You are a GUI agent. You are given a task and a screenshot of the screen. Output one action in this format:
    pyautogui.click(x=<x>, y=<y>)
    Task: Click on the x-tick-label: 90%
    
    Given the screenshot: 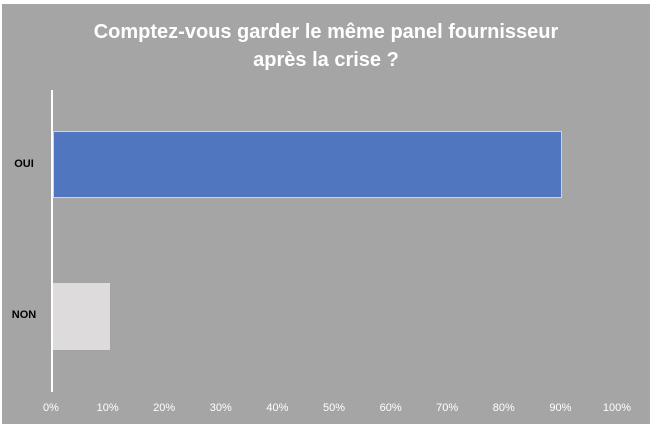 What is the action you would take?
    pyautogui.click(x=560, y=408)
    